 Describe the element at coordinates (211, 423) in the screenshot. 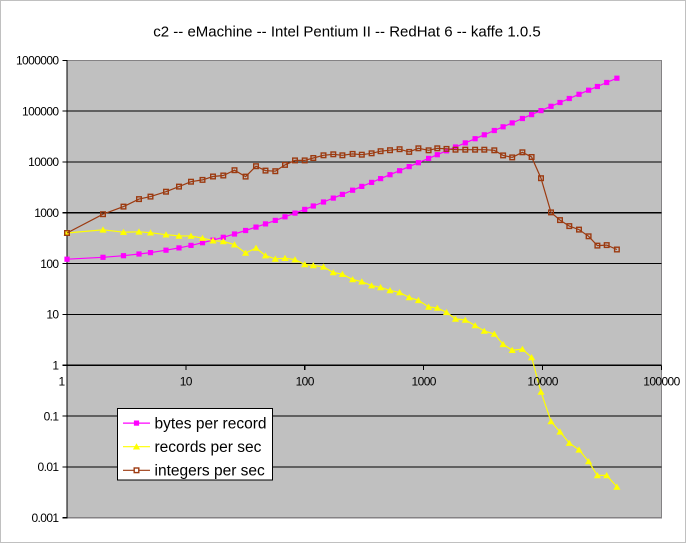

I see `svg-text: bytes per record` at that location.